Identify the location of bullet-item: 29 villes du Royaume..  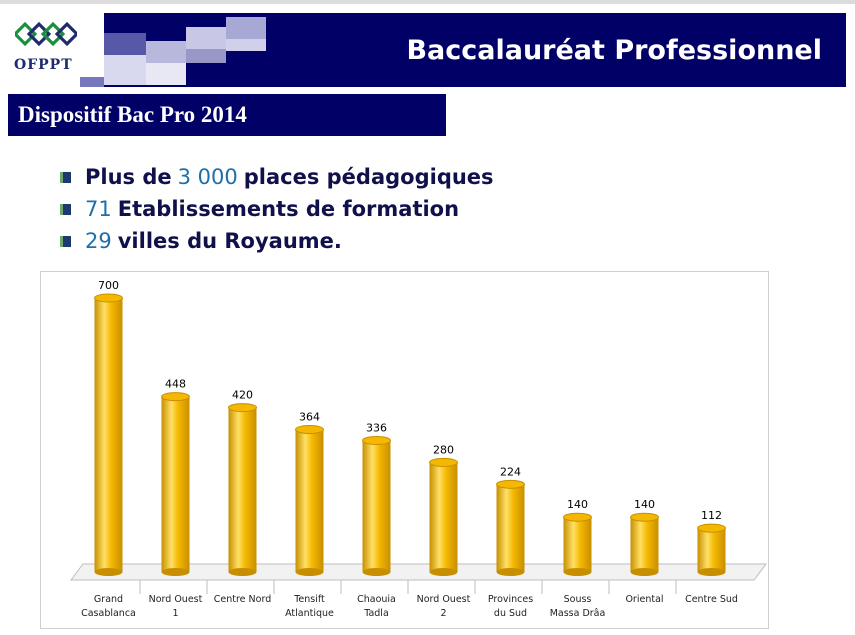
(277, 241).